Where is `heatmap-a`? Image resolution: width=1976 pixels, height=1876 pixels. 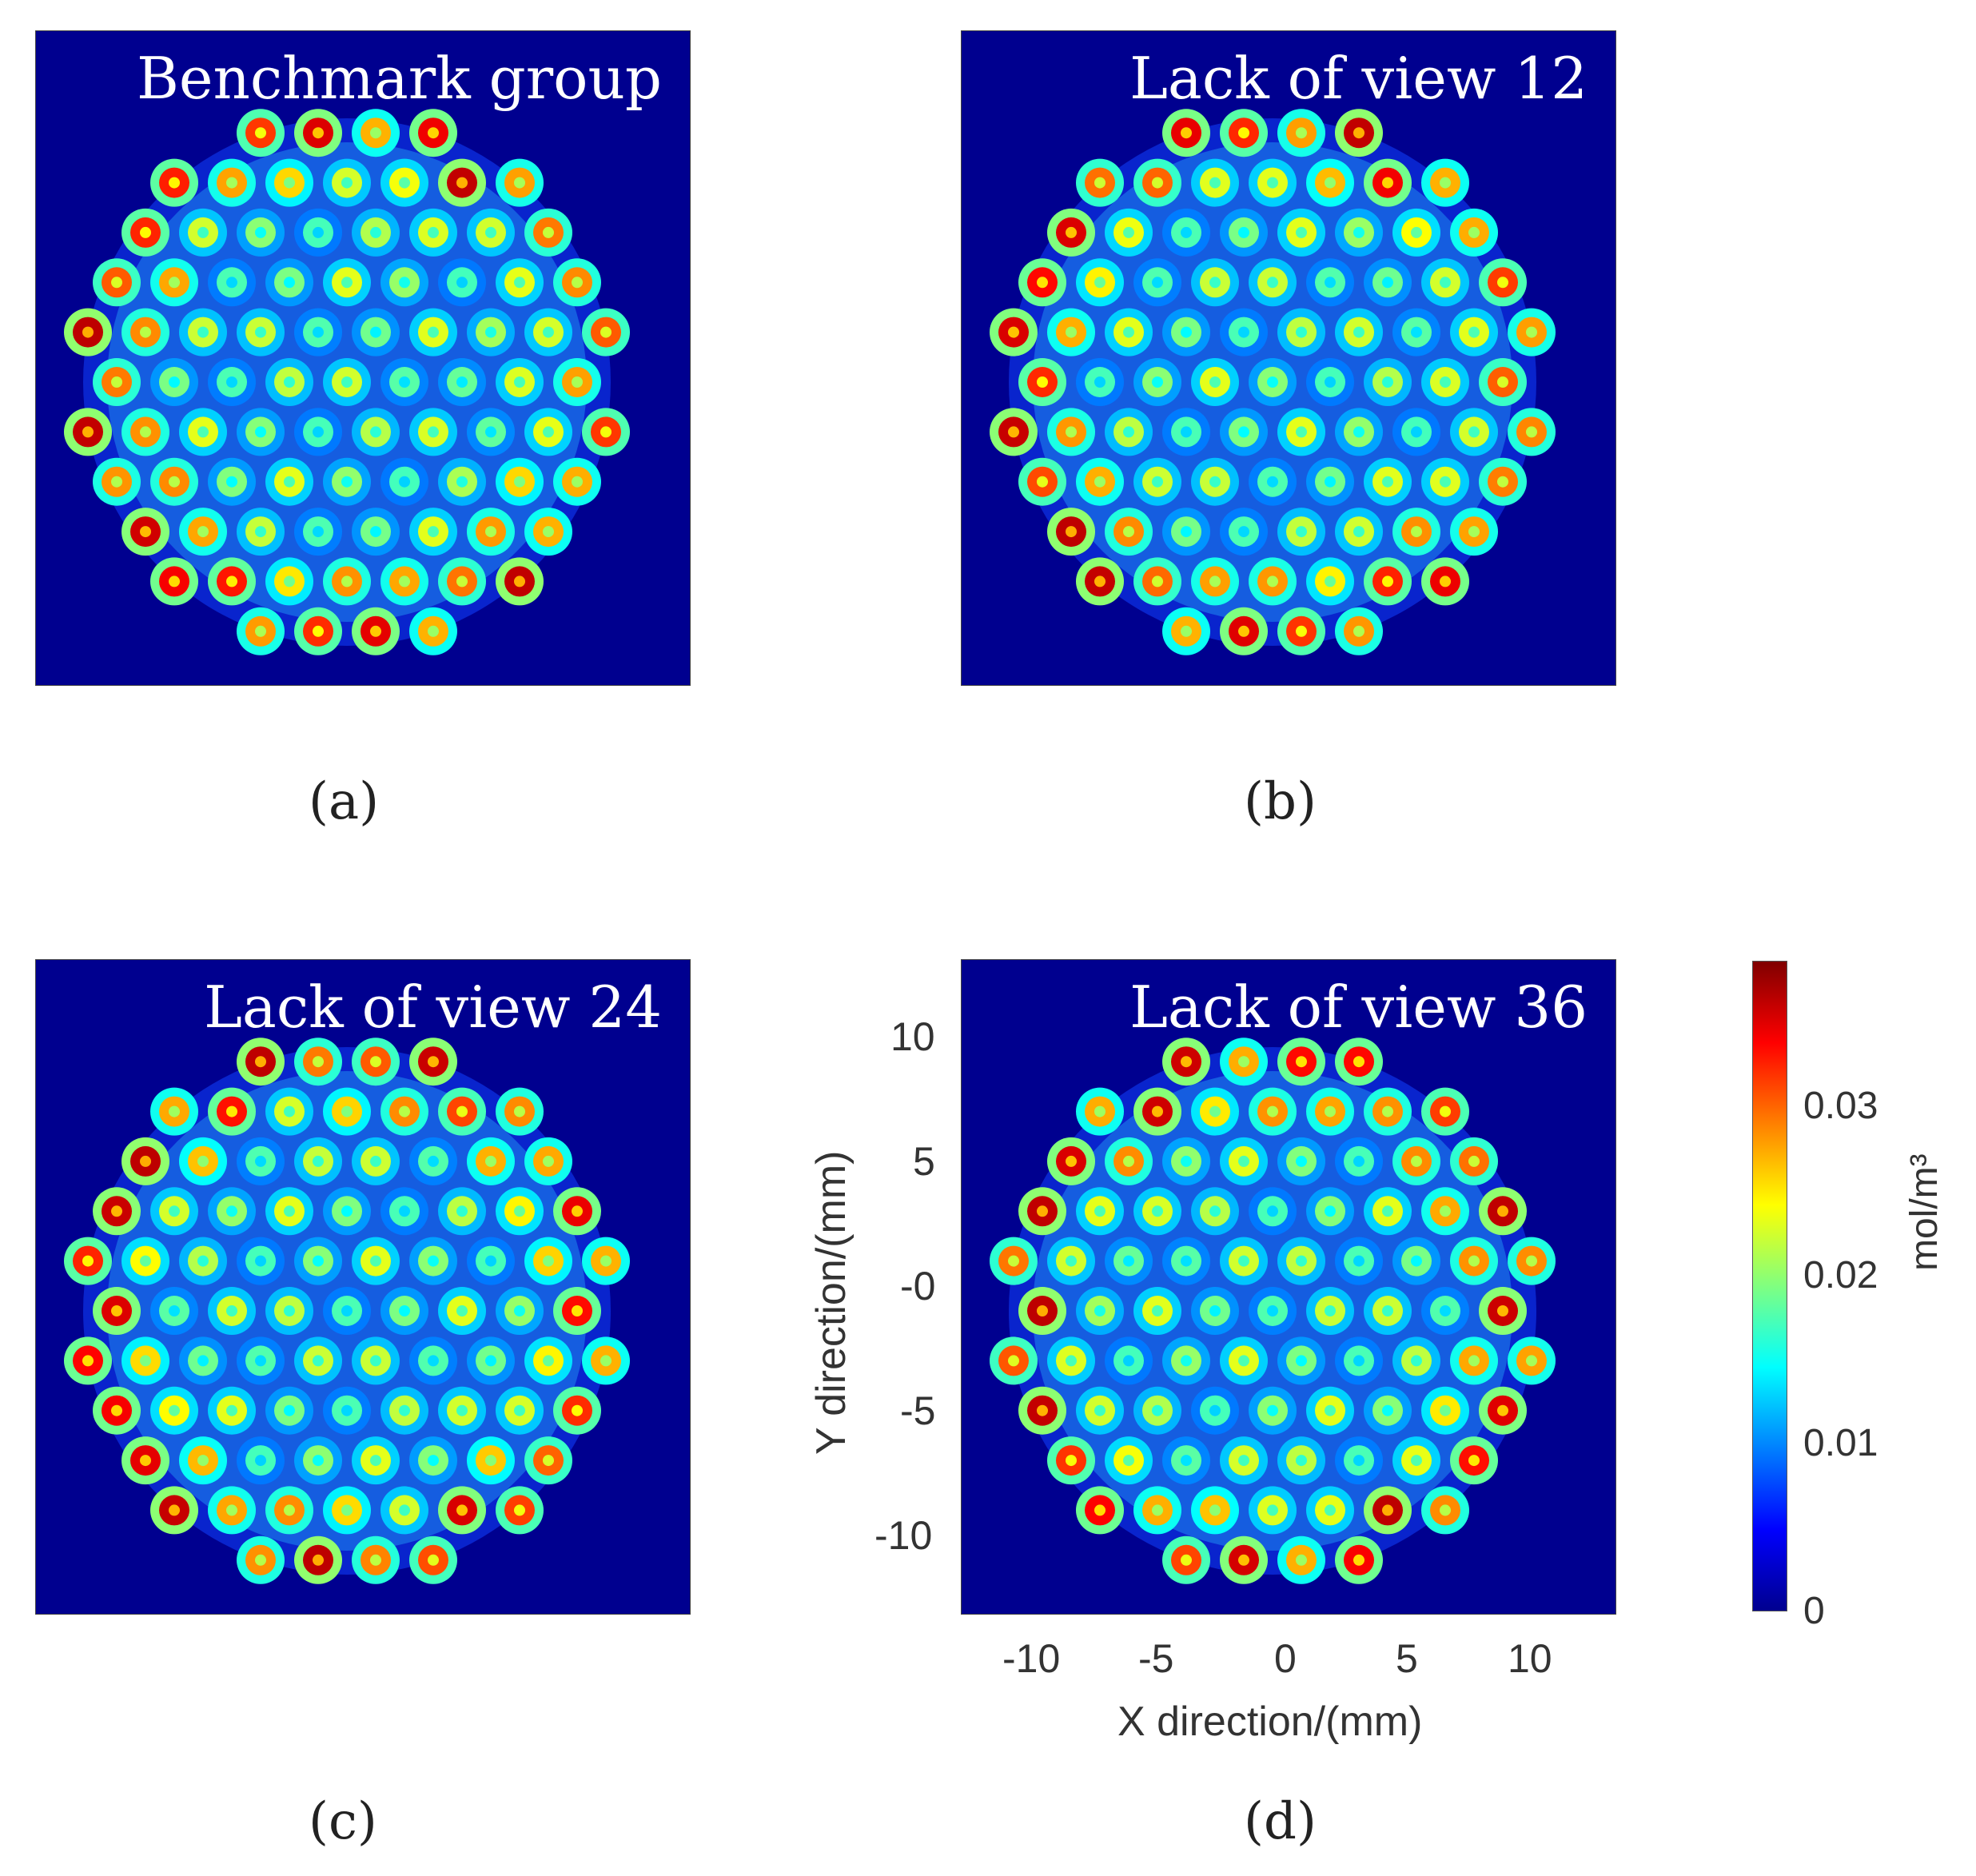 heatmap-a is located at coordinates (363, 358).